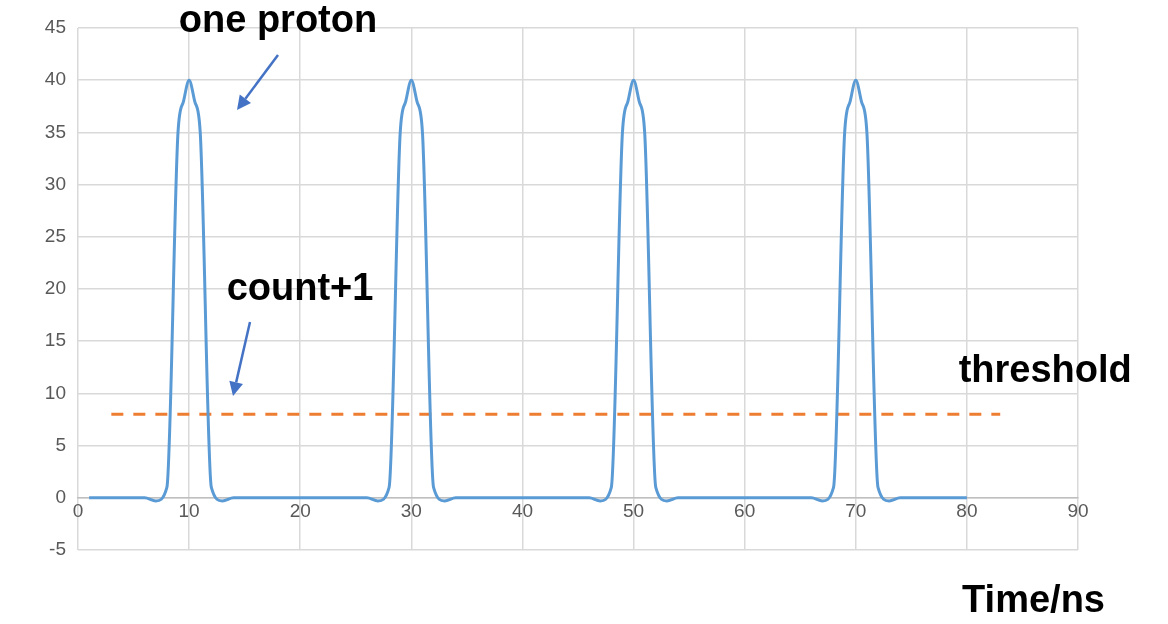  What do you see at coordinates (55, 79) in the screenshot?
I see `y-tick-label: 40` at bounding box center [55, 79].